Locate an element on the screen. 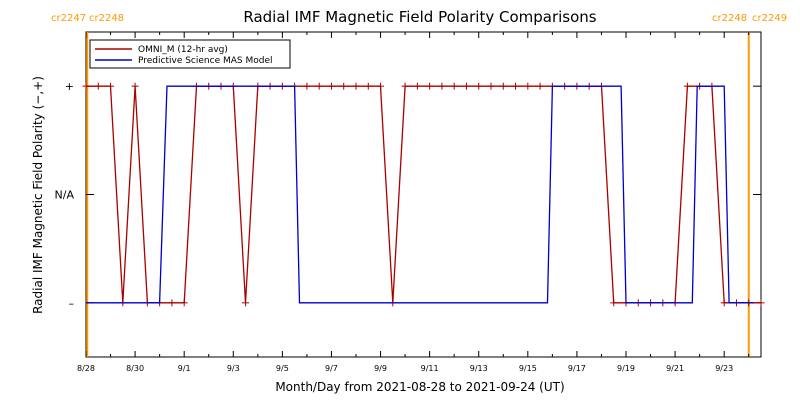  x-tick-label-2: 9/1 is located at coordinates (184, 368).